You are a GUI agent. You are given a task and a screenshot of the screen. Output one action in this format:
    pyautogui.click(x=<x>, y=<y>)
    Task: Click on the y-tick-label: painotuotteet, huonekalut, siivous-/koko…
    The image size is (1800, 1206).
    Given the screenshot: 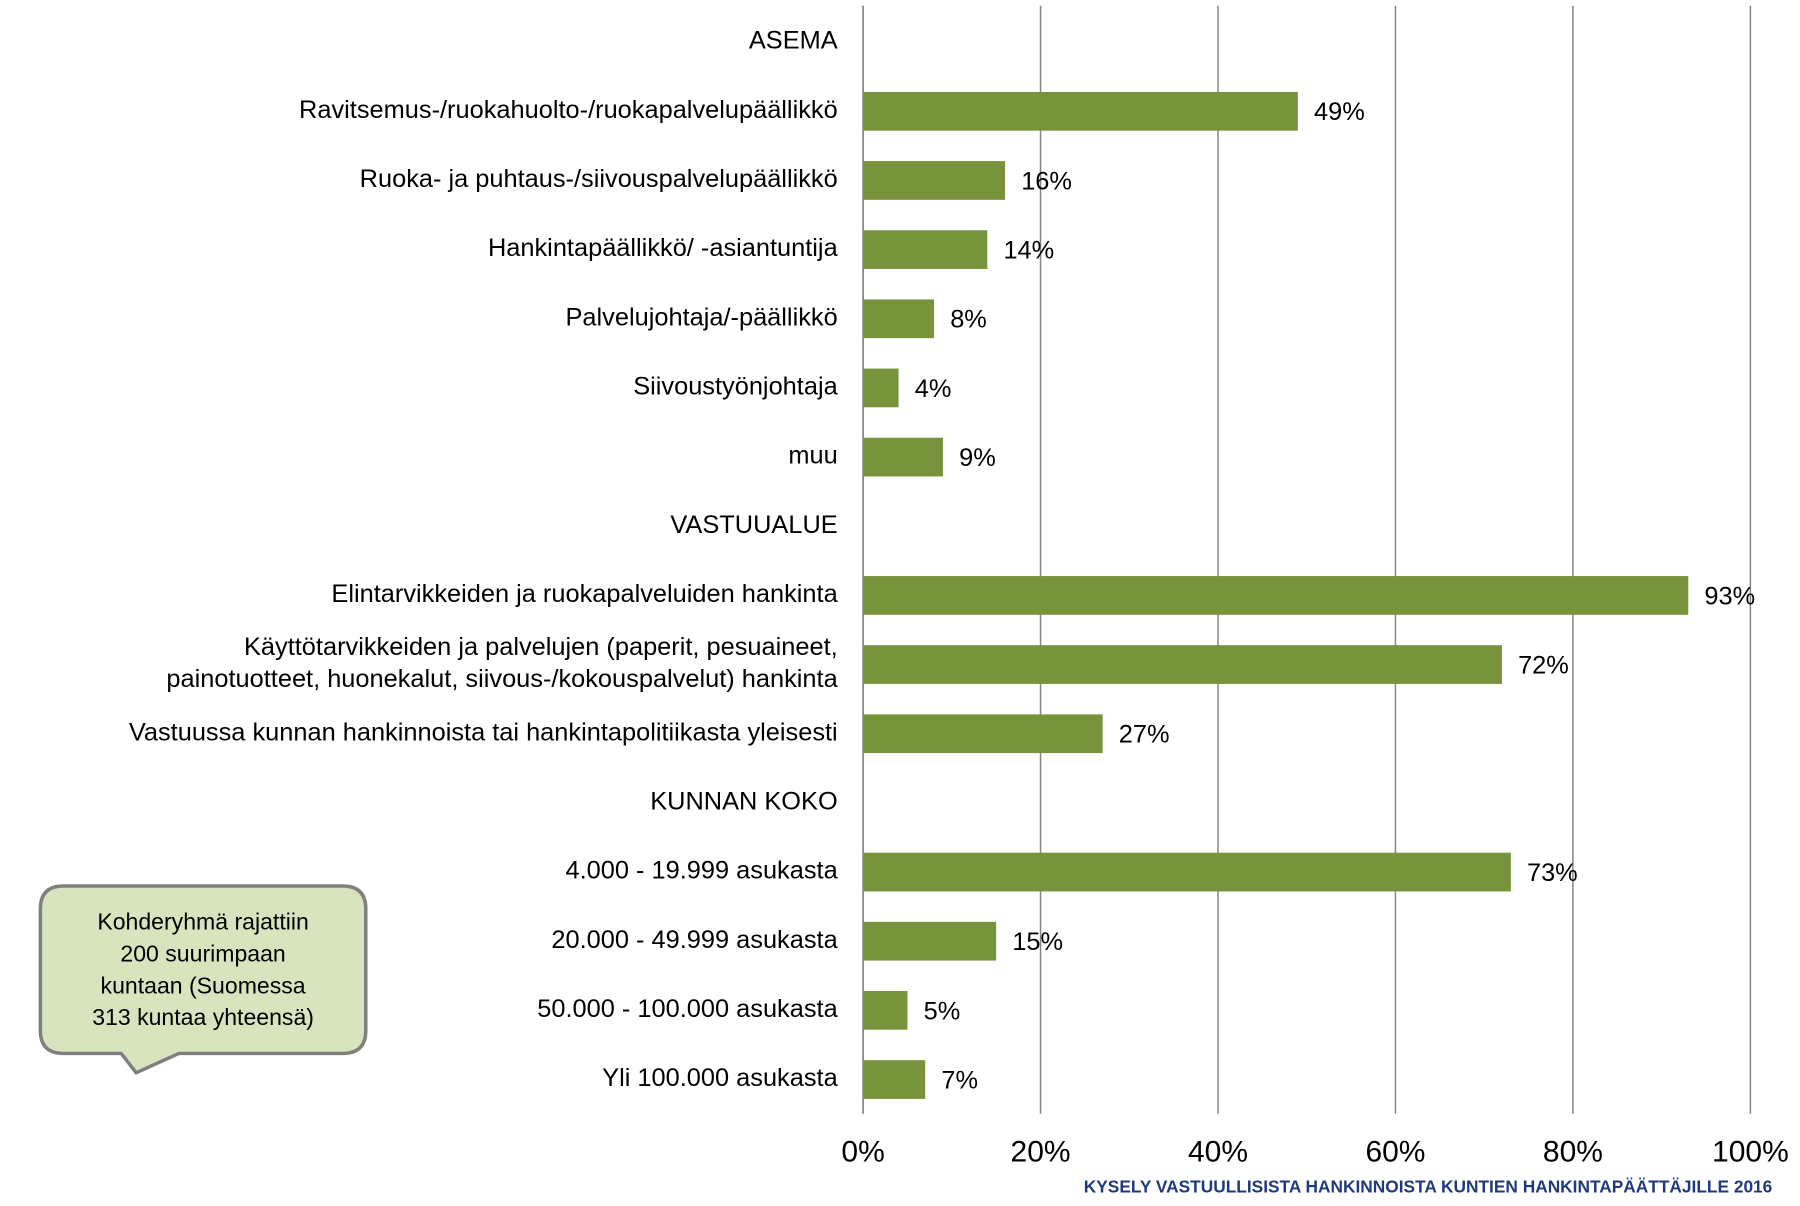 What is the action you would take?
    pyautogui.click(x=502, y=679)
    